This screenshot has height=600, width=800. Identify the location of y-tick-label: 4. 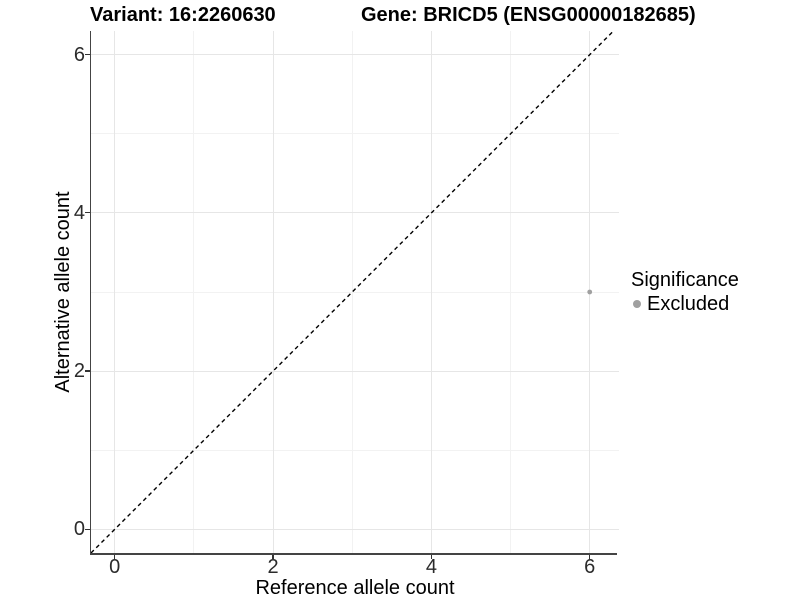
(79, 212).